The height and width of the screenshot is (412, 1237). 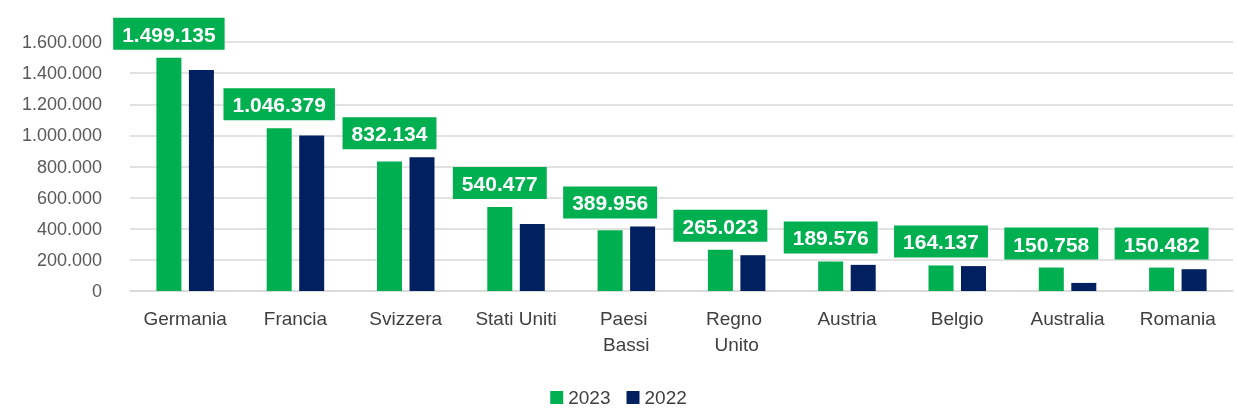 I want to click on y-tick-label: 0, so click(x=96, y=291).